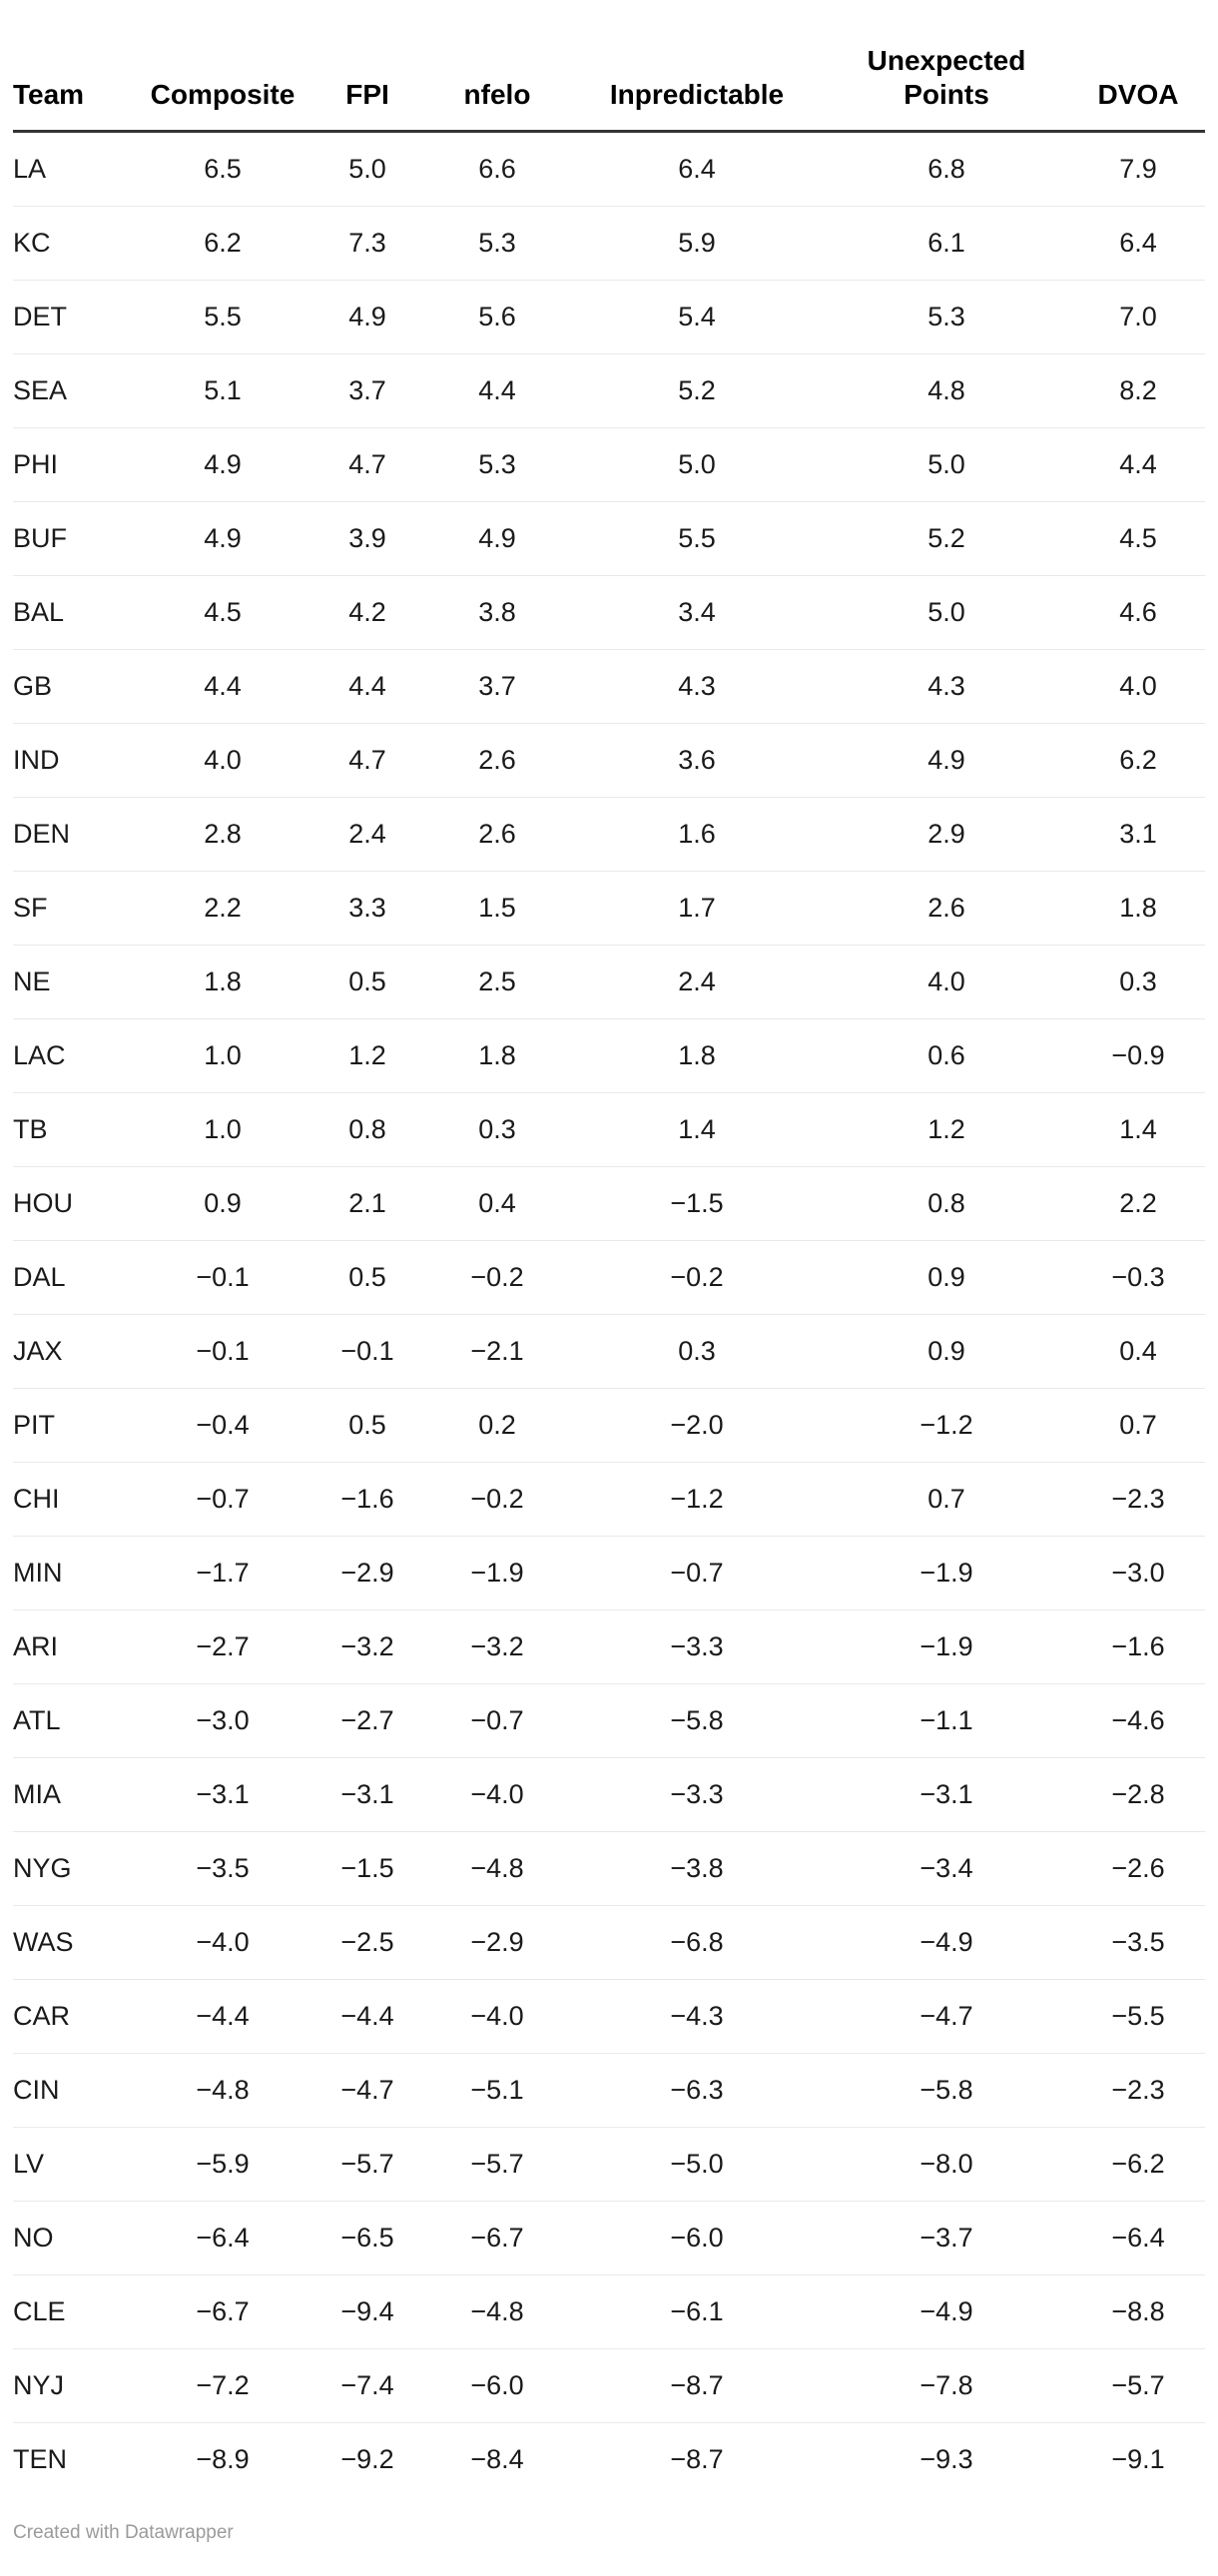 Image resolution: width=1218 pixels, height=2576 pixels. What do you see at coordinates (947, 1720) in the screenshot?
I see `value-cell: −1.1` at bounding box center [947, 1720].